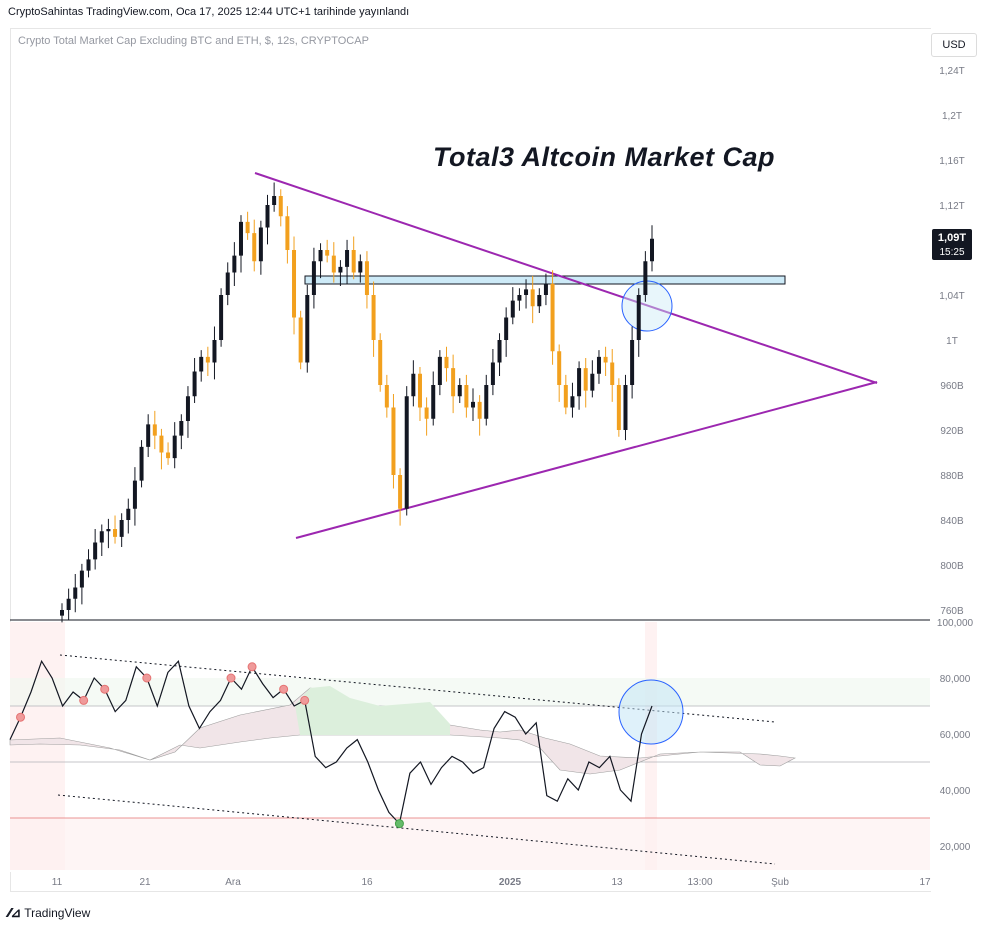  I want to click on x-tick-label: 11, so click(57, 882).